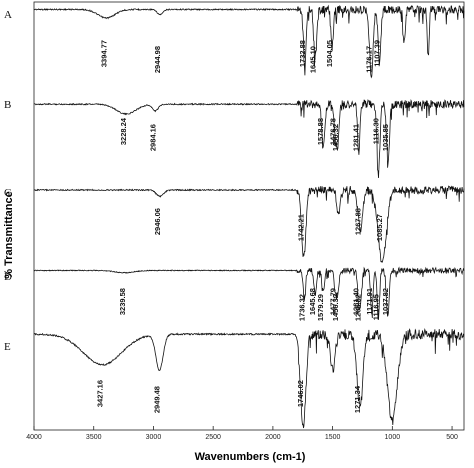 This screenshot has height=468, width=474. Describe the element at coordinates (368, 59) in the screenshot. I see `peak-label-a: 1176.17` at that location.